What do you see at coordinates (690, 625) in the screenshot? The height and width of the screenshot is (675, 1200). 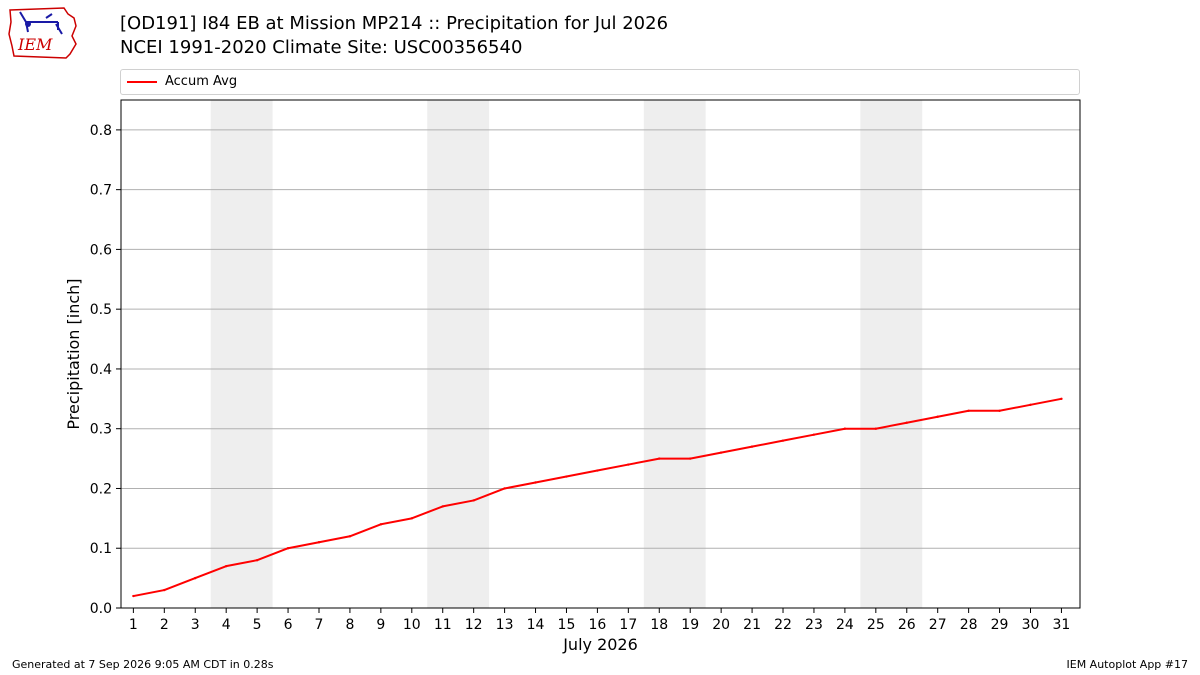 I see `x-tick-label: 19` at bounding box center [690, 625].